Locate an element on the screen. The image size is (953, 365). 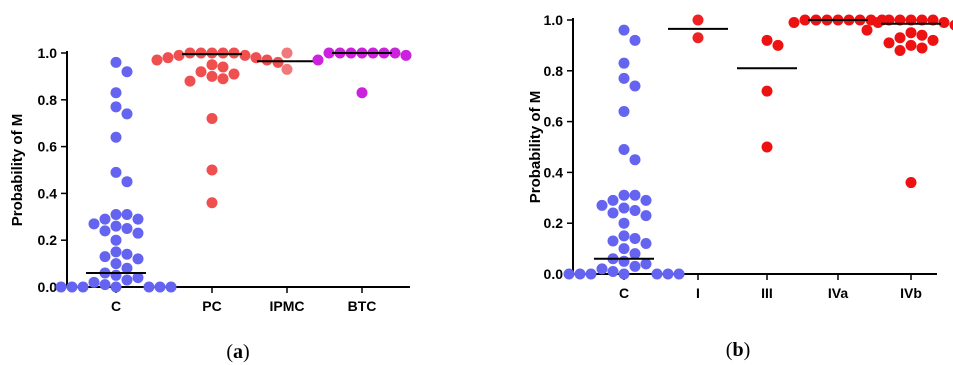
x-tick-label: BTC is located at coordinates (362, 306).